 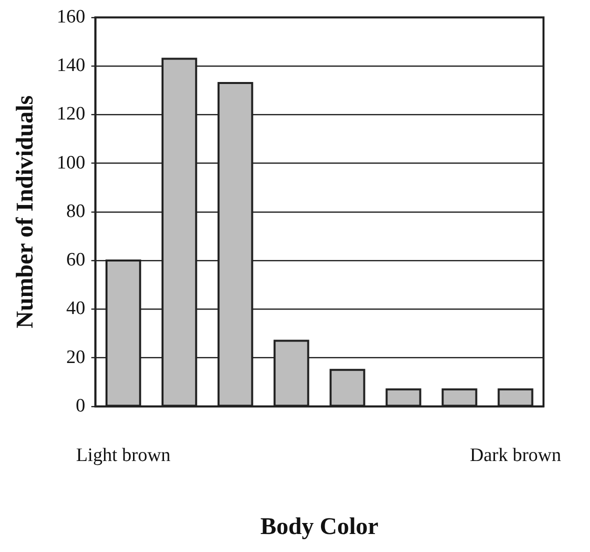 I want to click on y-tick-label: 0, so click(x=81, y=405).